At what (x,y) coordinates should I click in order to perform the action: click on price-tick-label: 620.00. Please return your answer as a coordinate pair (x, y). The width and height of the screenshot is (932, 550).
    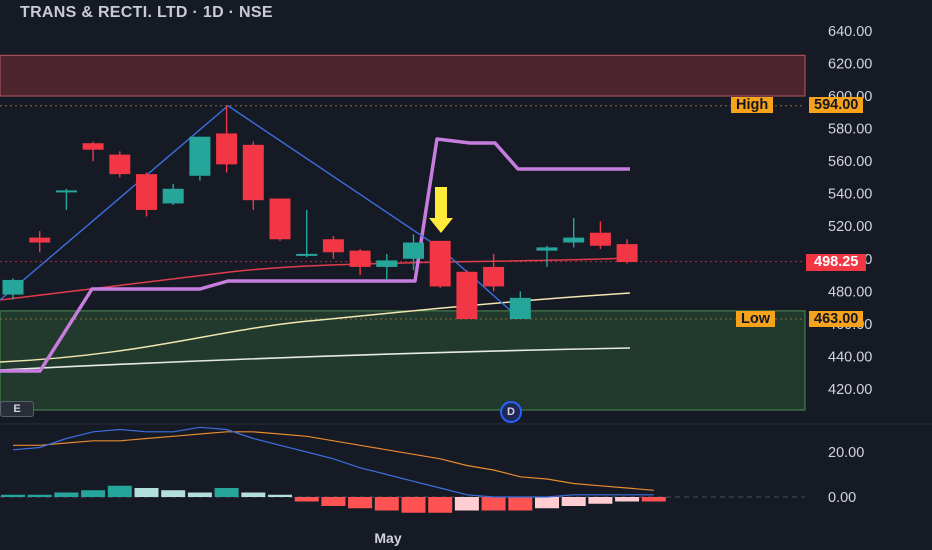
    Looking at the image, I should click on (850, 64).